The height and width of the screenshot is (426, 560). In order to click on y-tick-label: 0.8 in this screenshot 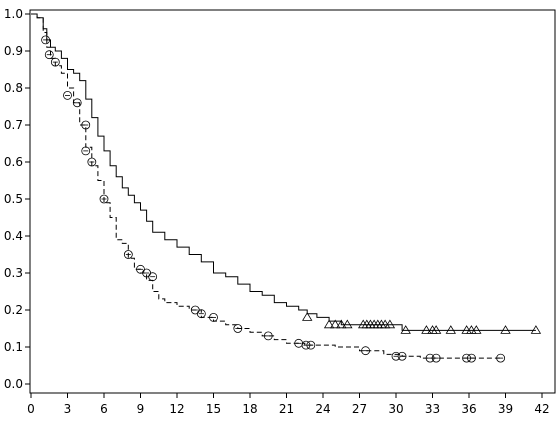, I will do `click(13, 88)`.